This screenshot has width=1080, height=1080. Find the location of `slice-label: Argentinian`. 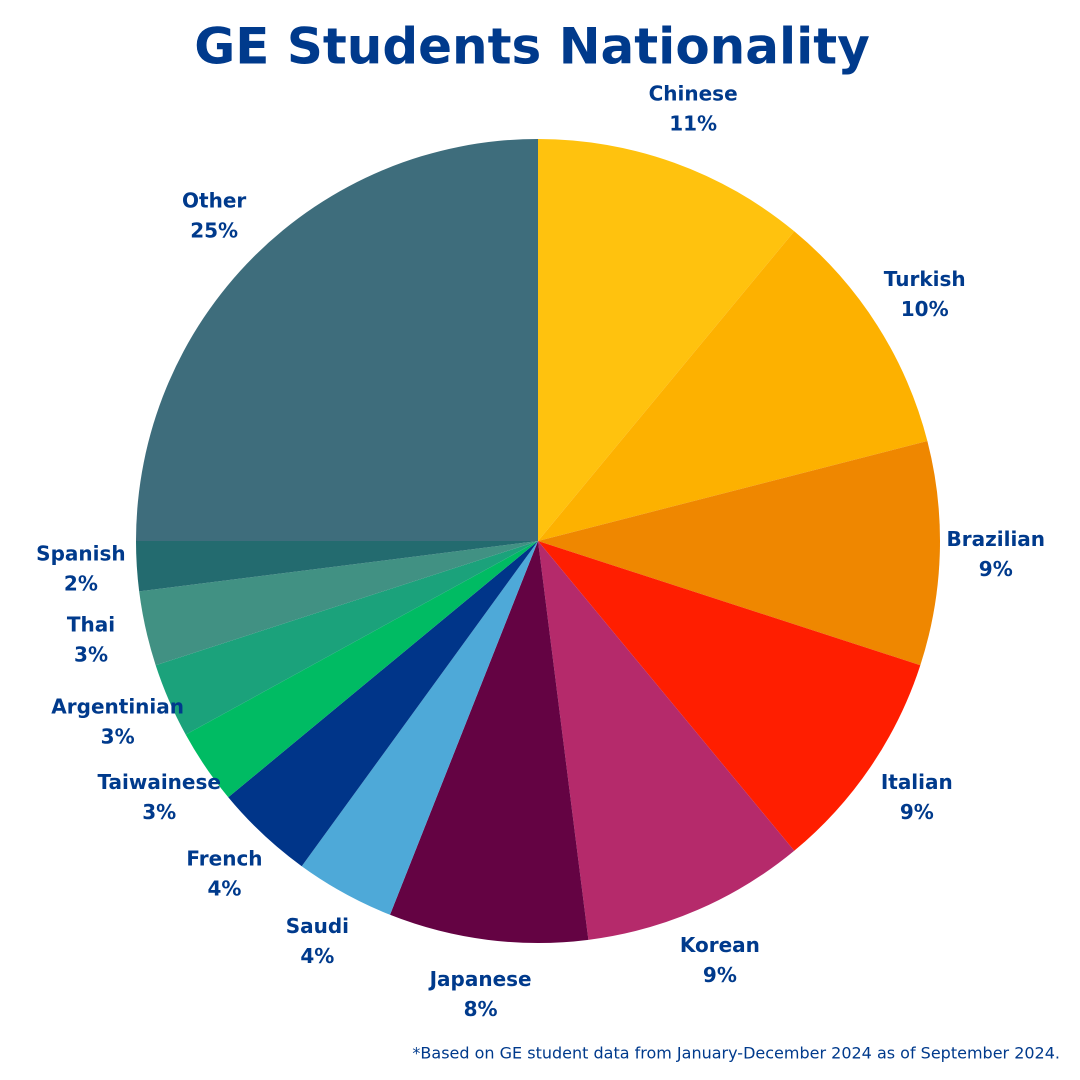

slice-label: Argentinian is located at coordinates (117, 706).